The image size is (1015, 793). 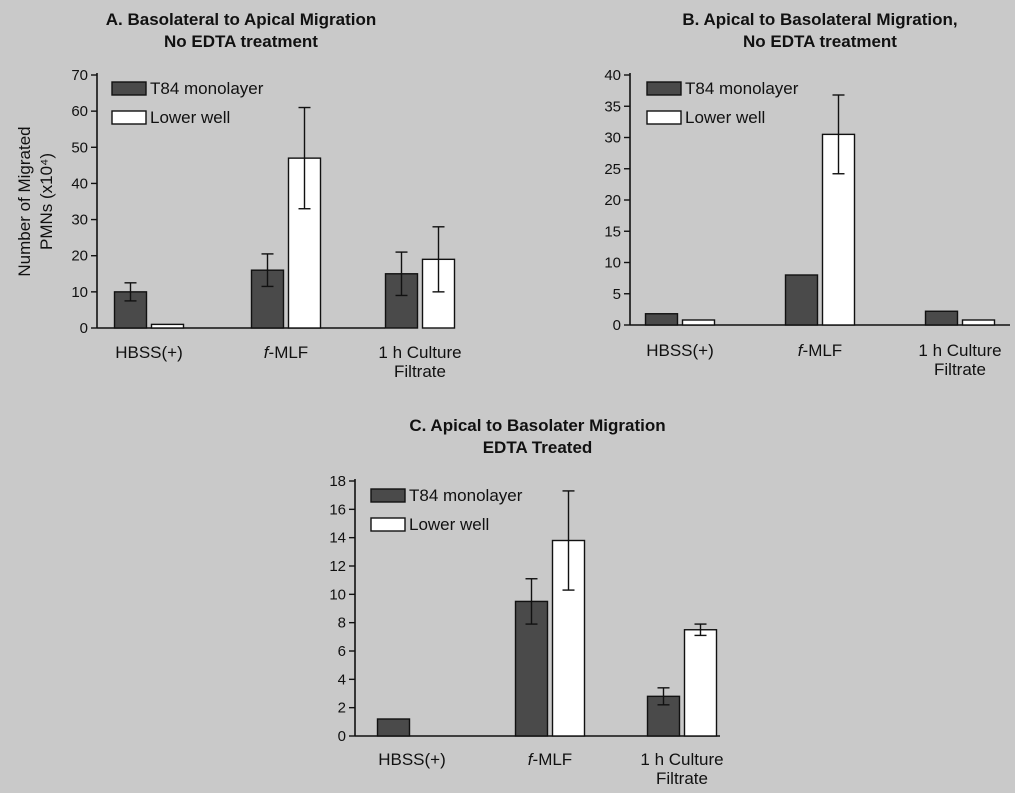 I want to click on y-tick-label: 6, so click(x=342, y=651).